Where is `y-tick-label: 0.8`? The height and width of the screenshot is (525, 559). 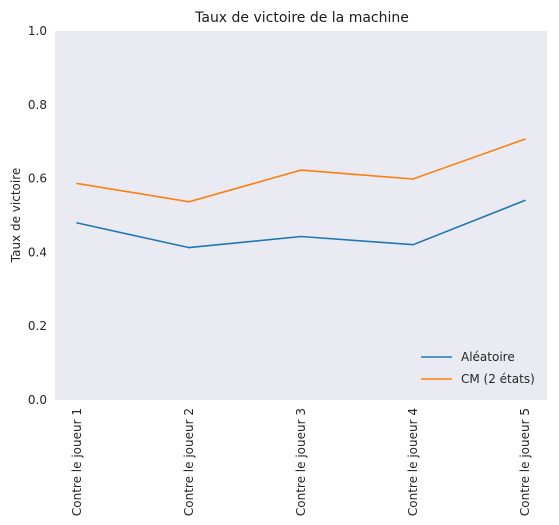
y-tick-label: 0.8 is located at coordinates (37, 105).